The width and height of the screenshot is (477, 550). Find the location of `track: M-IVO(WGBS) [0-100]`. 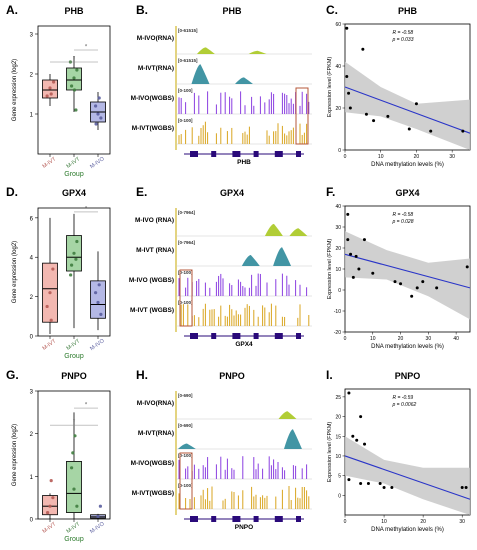

track: M-IVO(WGBS) [0-100] is located at coordinates (221, 101).